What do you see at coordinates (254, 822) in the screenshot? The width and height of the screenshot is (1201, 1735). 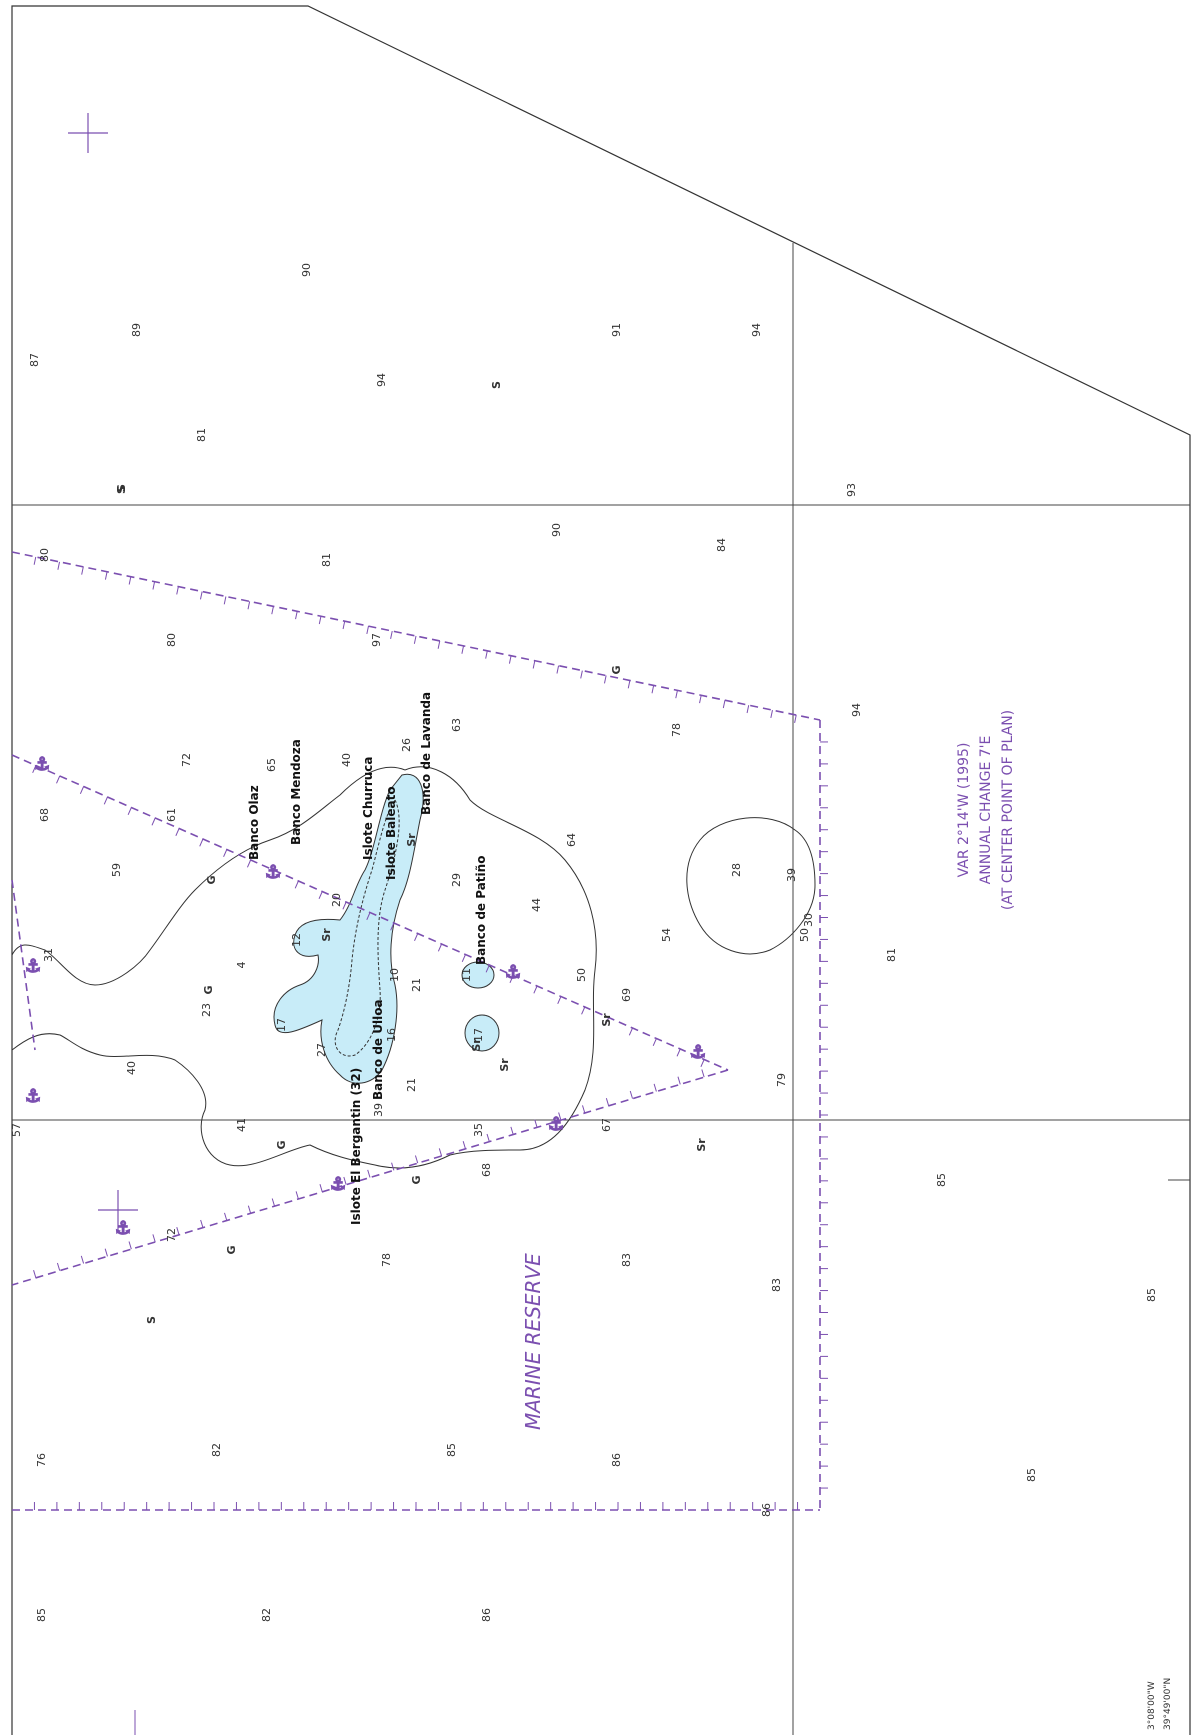 I see `feature-name: Banco Olaz` at bounding box center [254, 822].